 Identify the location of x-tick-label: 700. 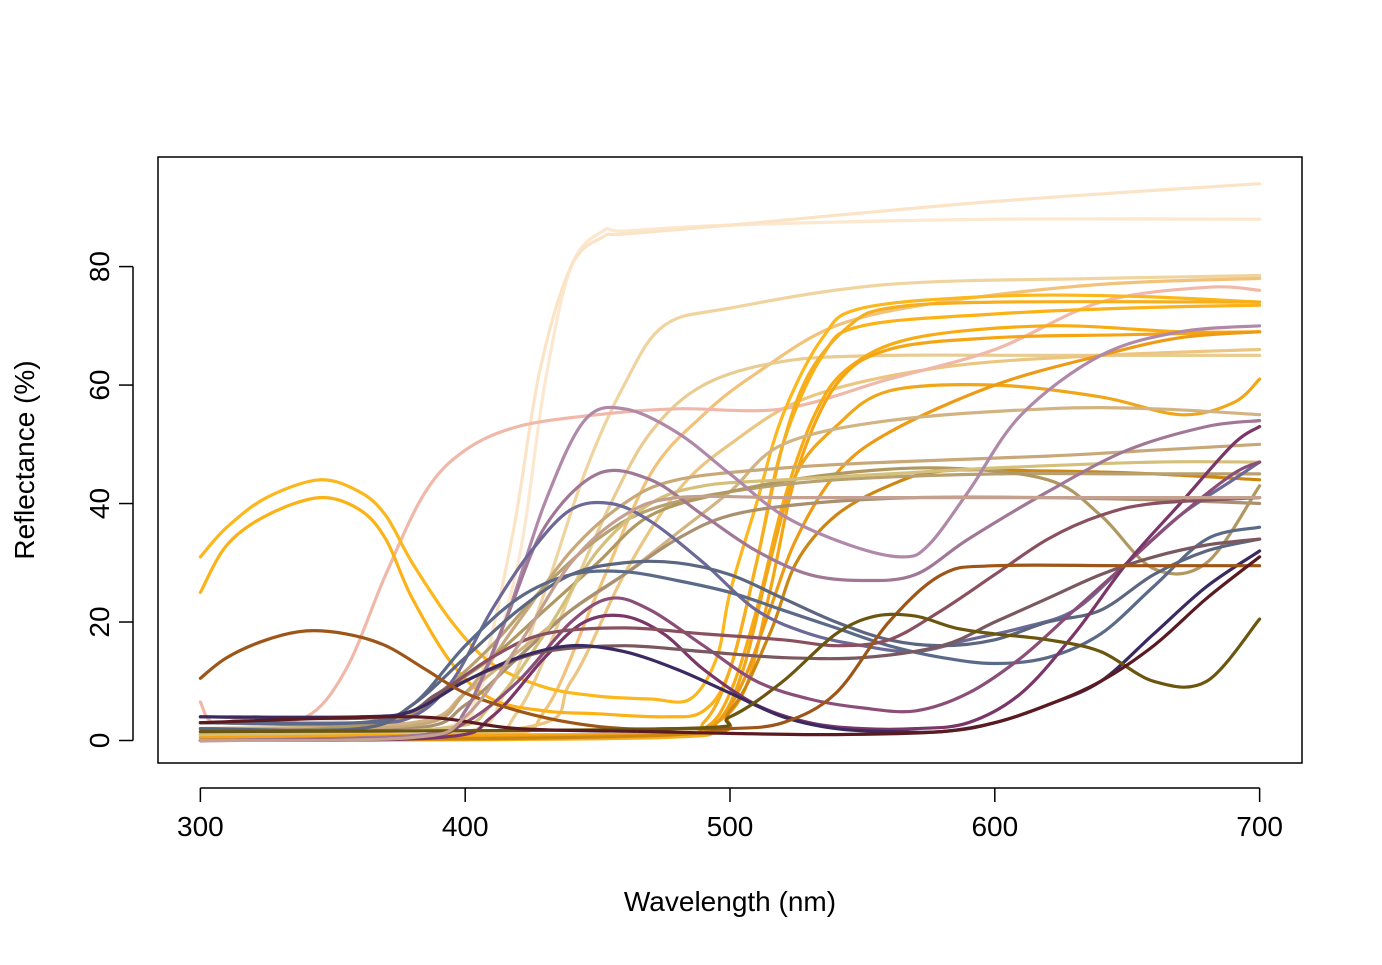
(1259, 826).